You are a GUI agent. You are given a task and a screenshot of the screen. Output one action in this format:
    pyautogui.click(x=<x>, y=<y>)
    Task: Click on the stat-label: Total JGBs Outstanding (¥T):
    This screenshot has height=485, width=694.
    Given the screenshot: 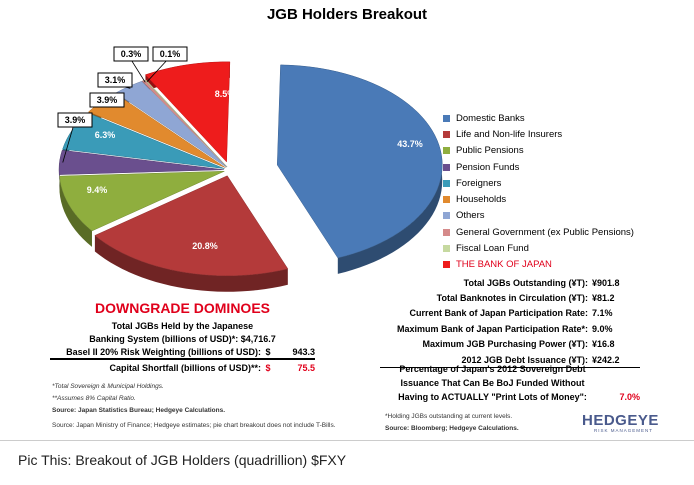 What is the action you would take?
    pyautogui.click(x=525, y=282)
    